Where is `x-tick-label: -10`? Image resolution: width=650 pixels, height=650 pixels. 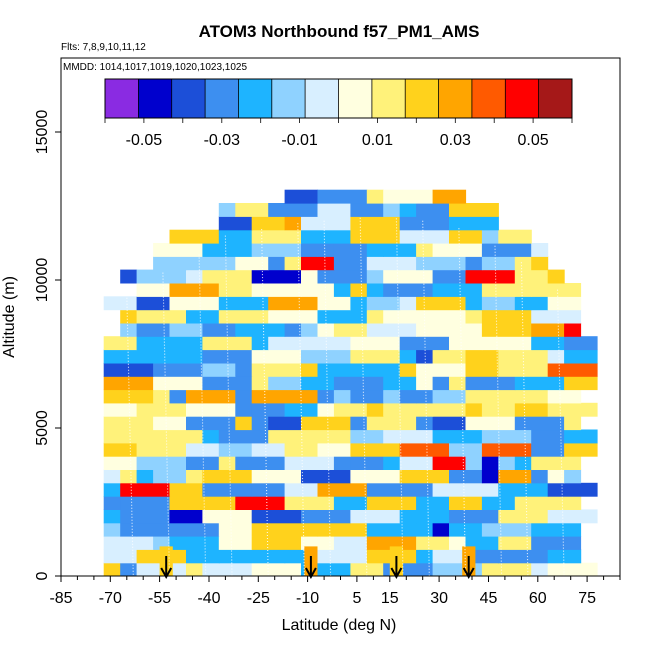
x-tick-label: -10 is located at coordinates (307, 598).